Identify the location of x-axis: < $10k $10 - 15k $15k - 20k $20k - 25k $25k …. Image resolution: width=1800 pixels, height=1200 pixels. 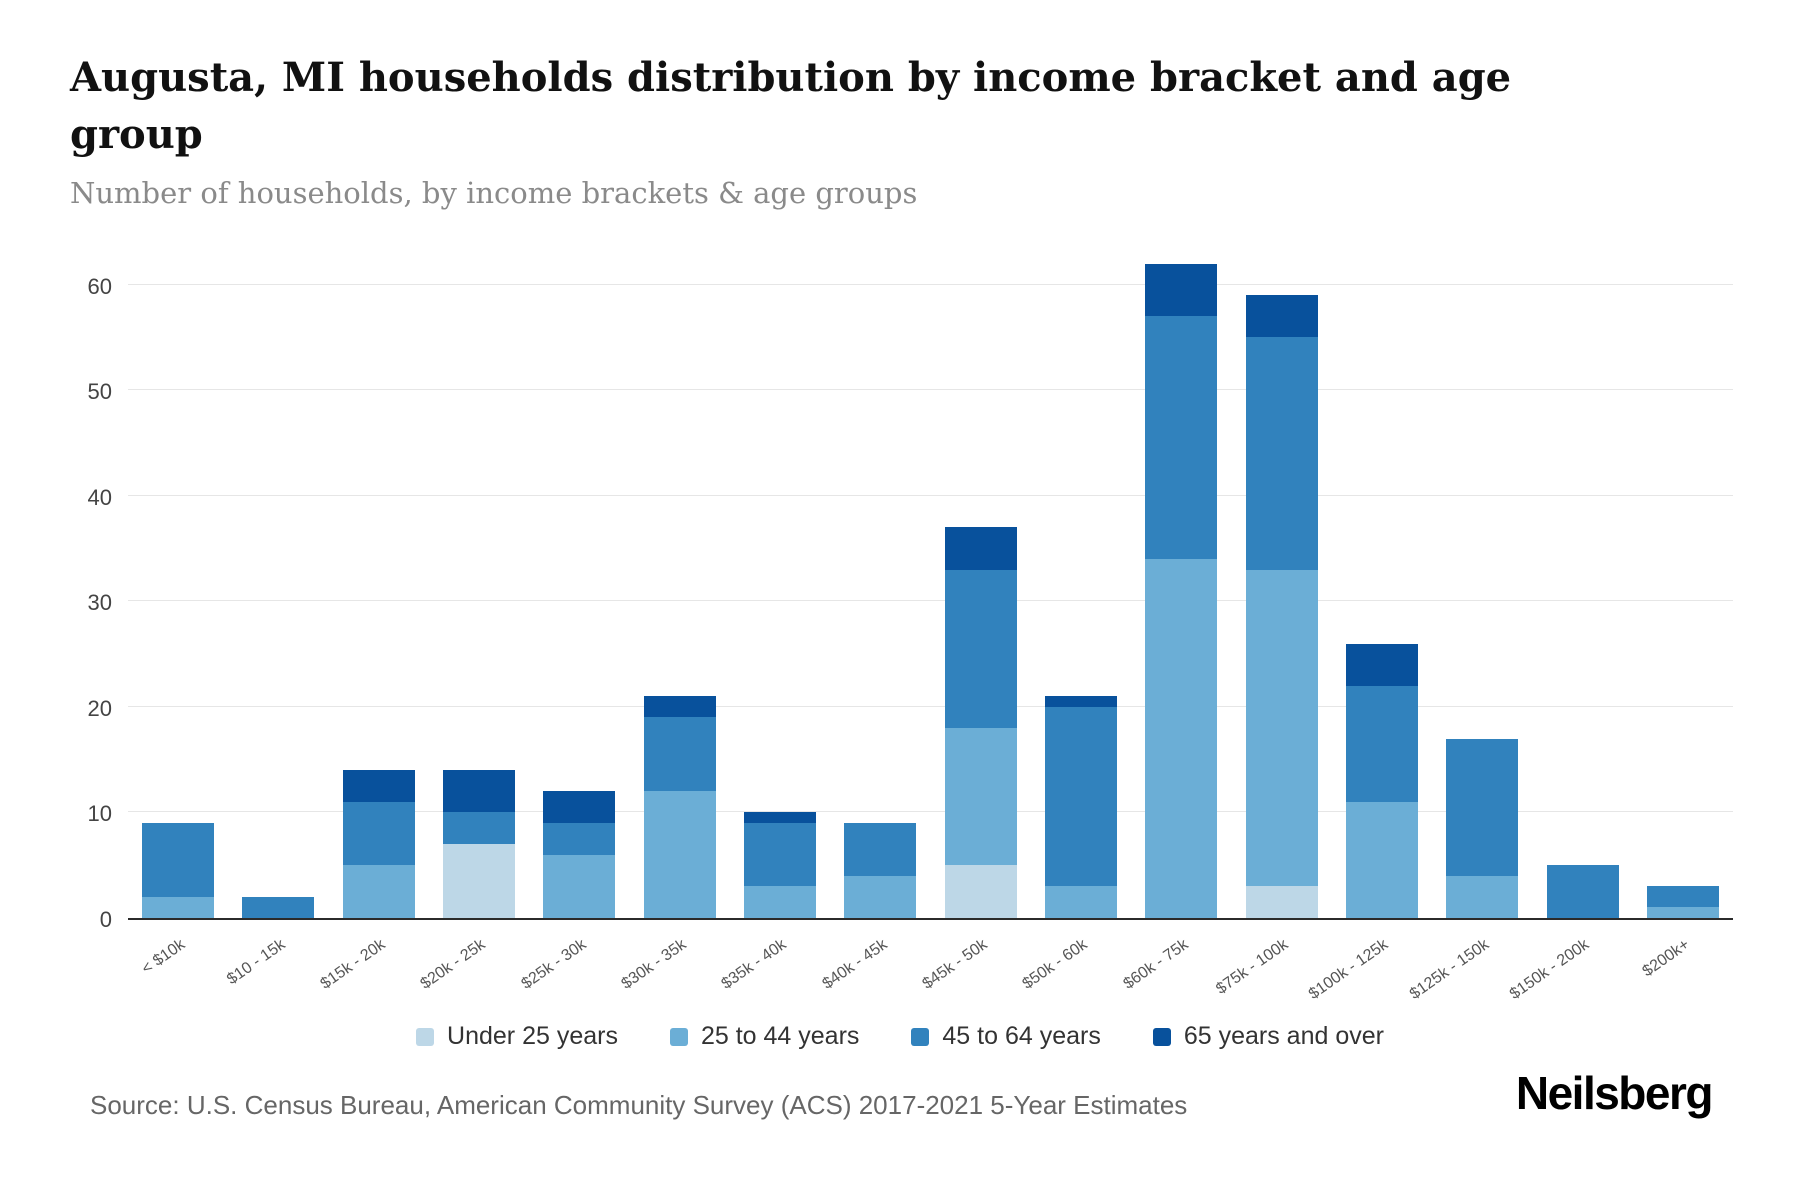
(930, 964).